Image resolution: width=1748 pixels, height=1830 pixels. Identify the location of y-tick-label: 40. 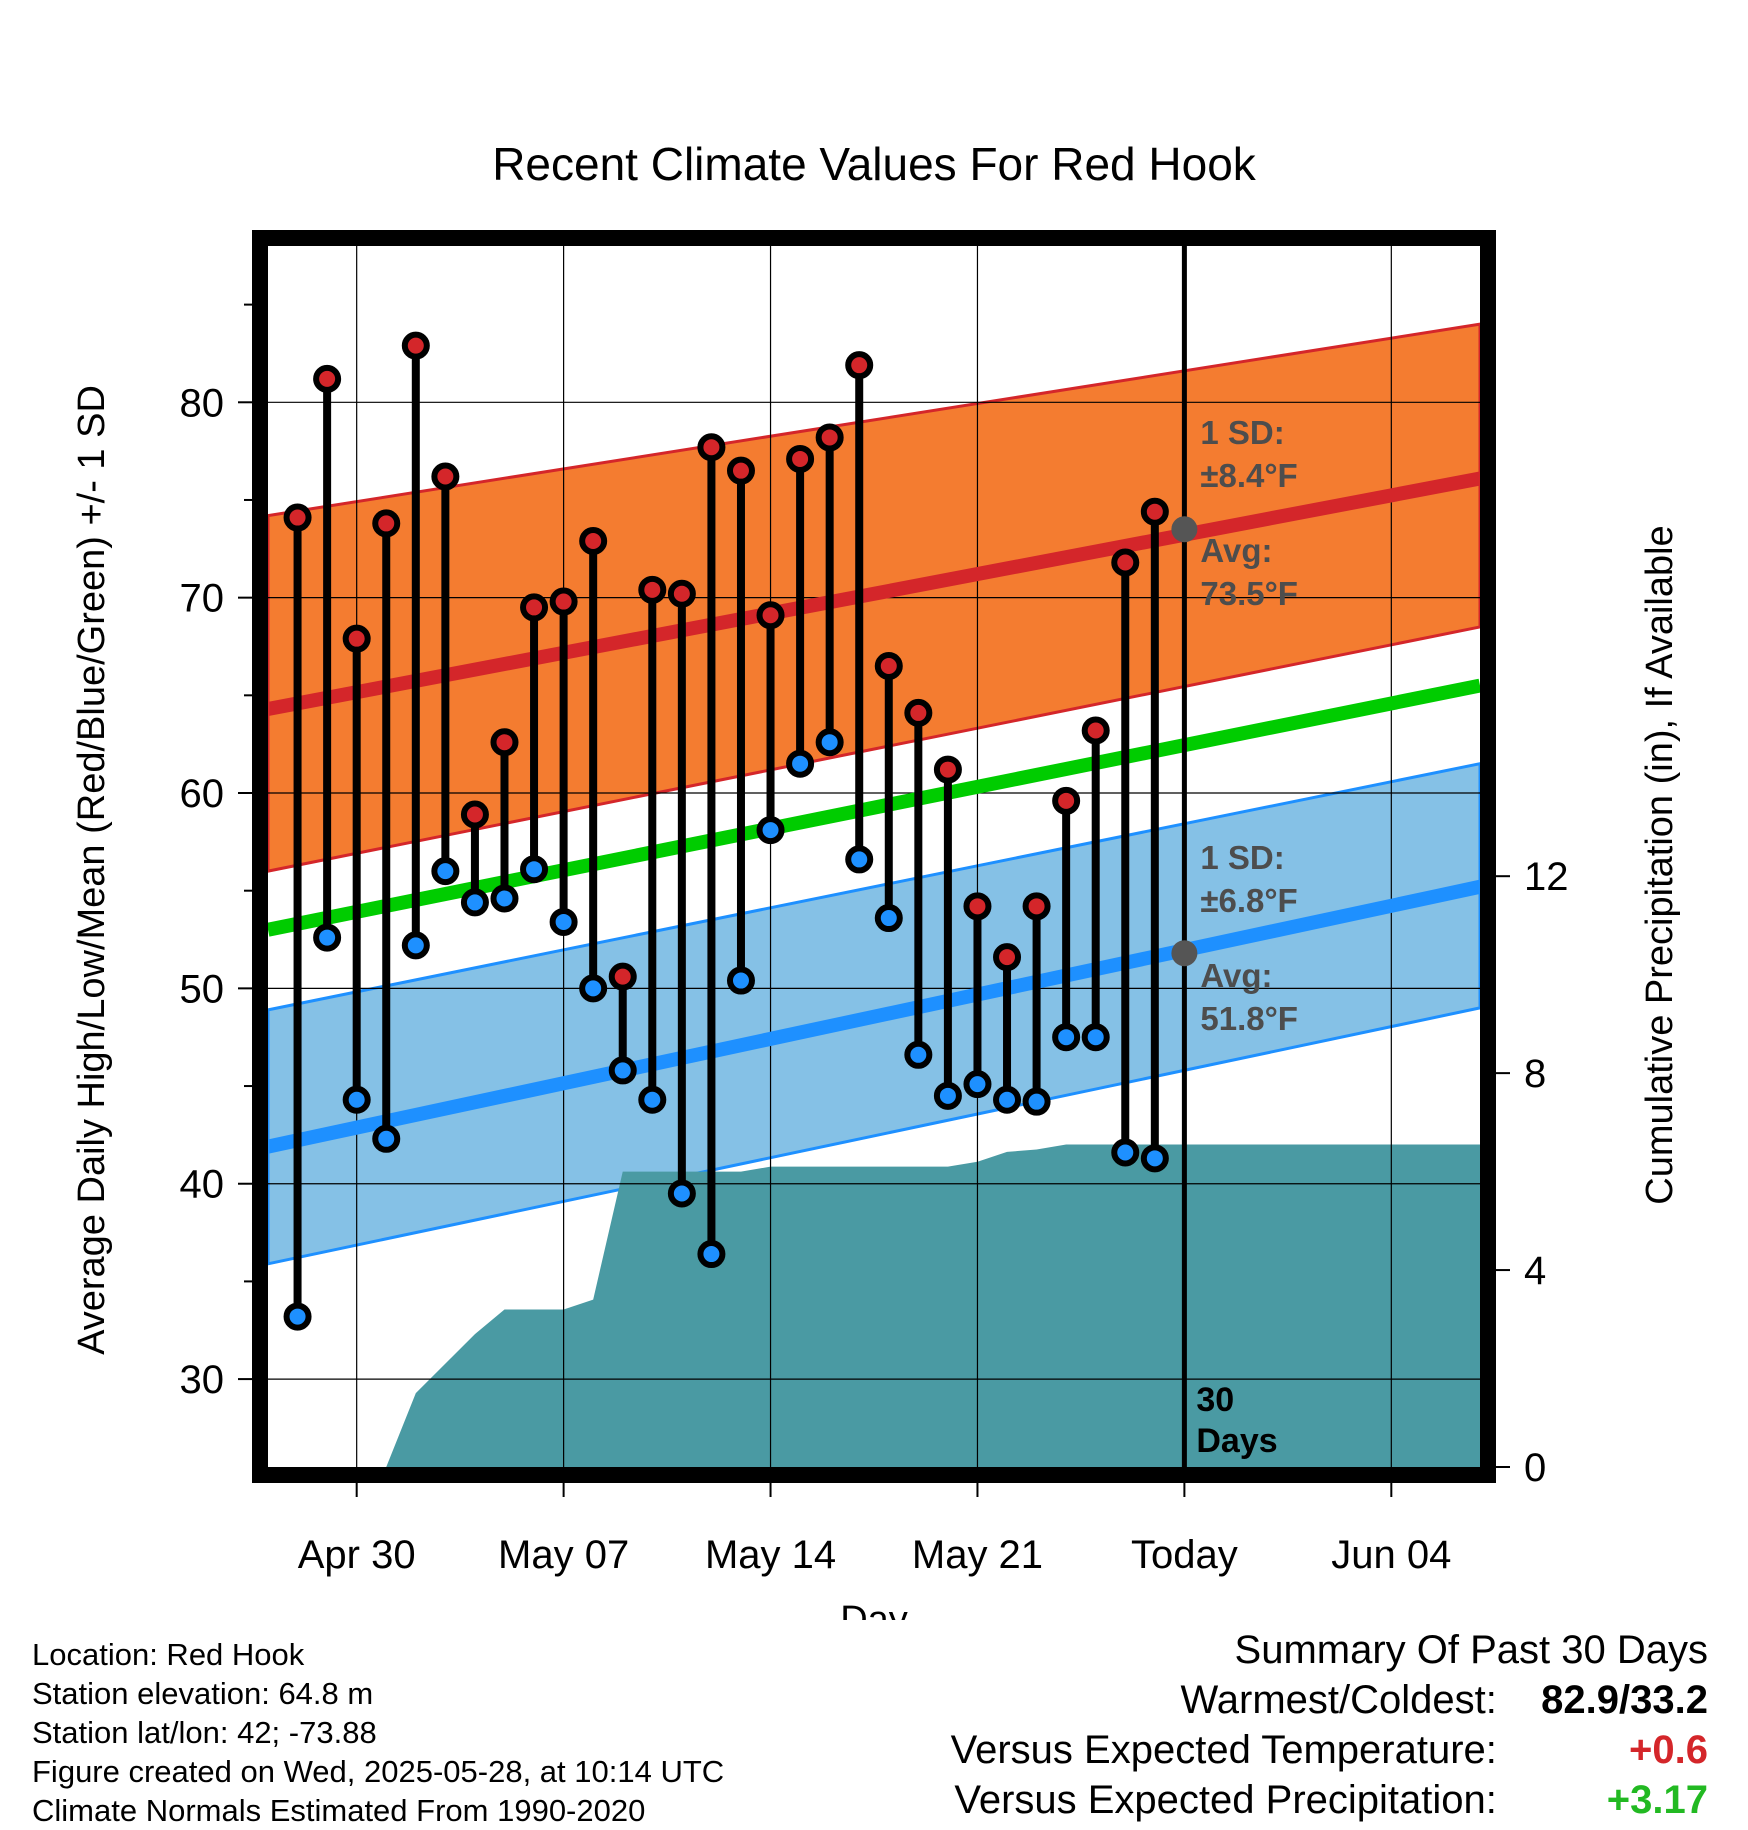
(202, 1185).